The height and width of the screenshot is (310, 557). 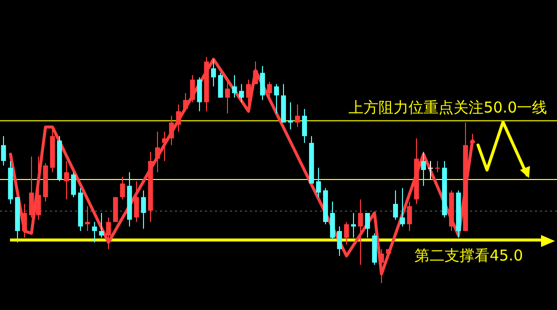 I want to click on ref-line-label: 上方阻力位重点关注50.0一线, so click(x=447, y=107).